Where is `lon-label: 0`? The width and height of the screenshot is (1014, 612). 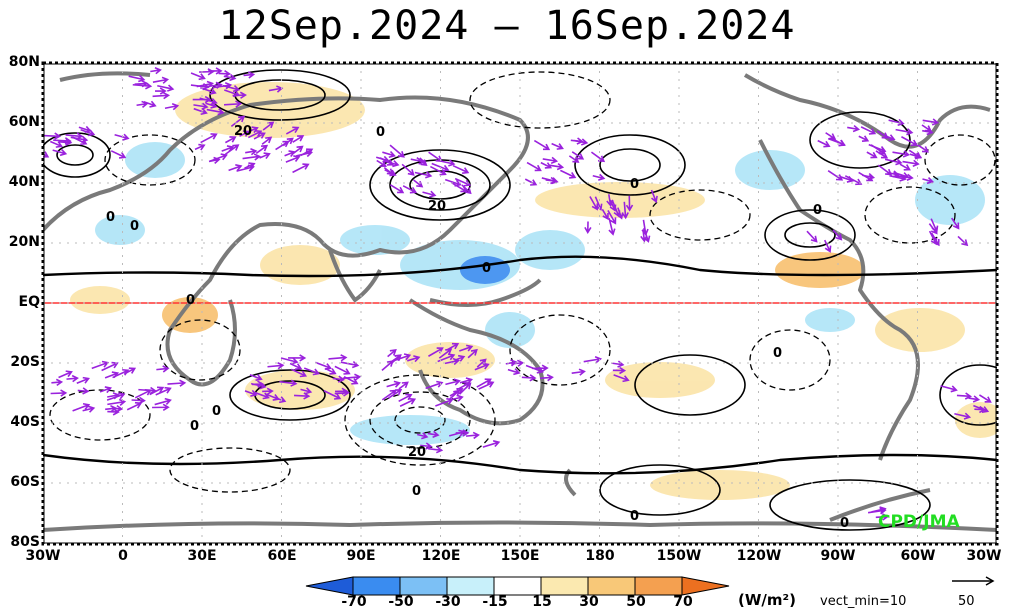
lon-label: 0 is located at coordinates (123, 556).